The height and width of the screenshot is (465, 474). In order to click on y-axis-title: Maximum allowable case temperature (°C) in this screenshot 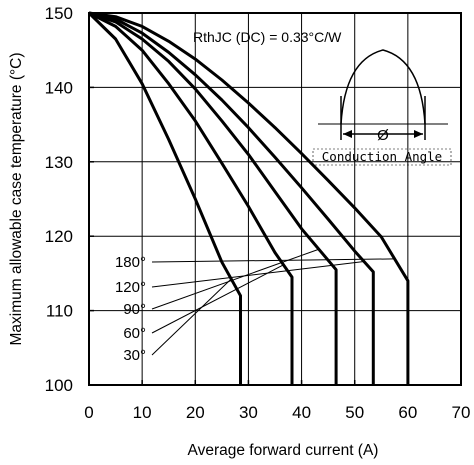, I will do `click(16, 198)`.